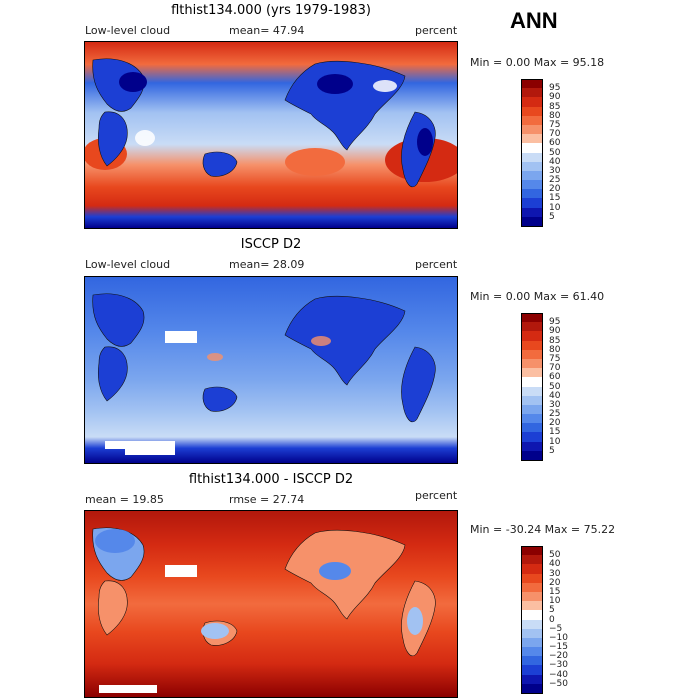  Describe the element at coordinates (271, 244) in the screenshot. I see `panel-2-title: ISCCP D2` at that location.